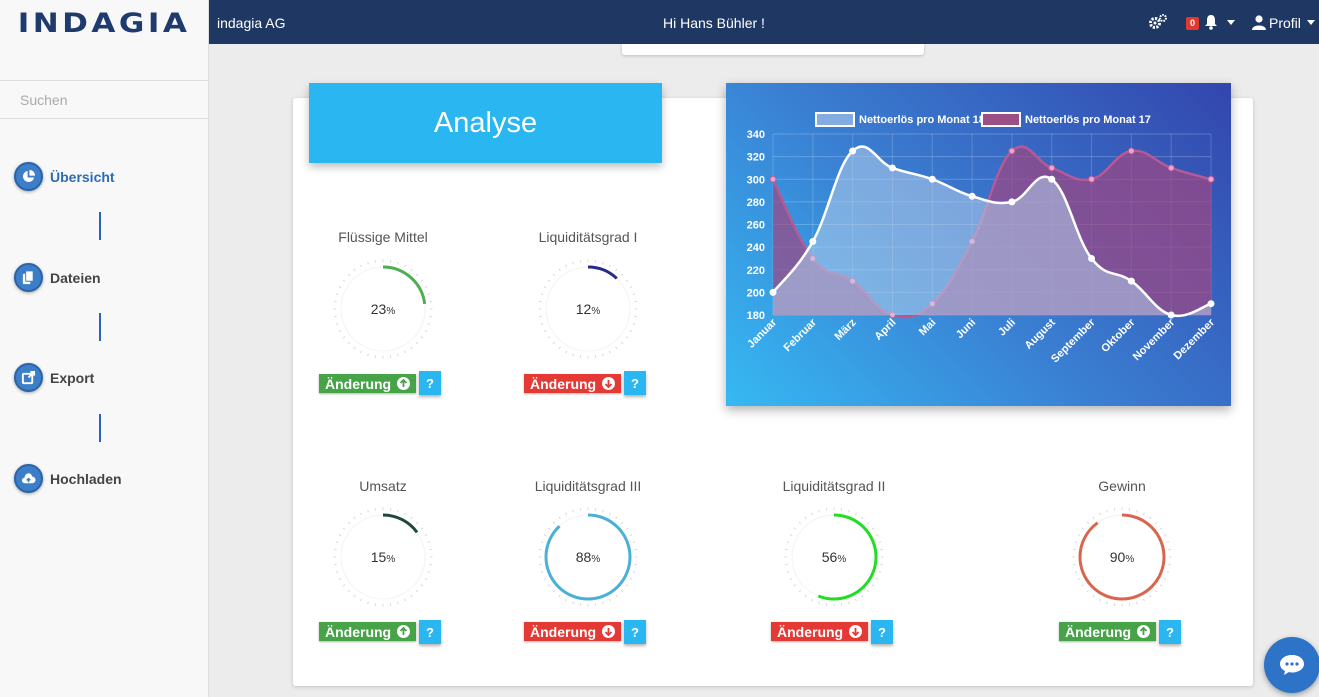 This screenshot has width=1319, height=697. I want to click on chat-button, so click(1291, 665).